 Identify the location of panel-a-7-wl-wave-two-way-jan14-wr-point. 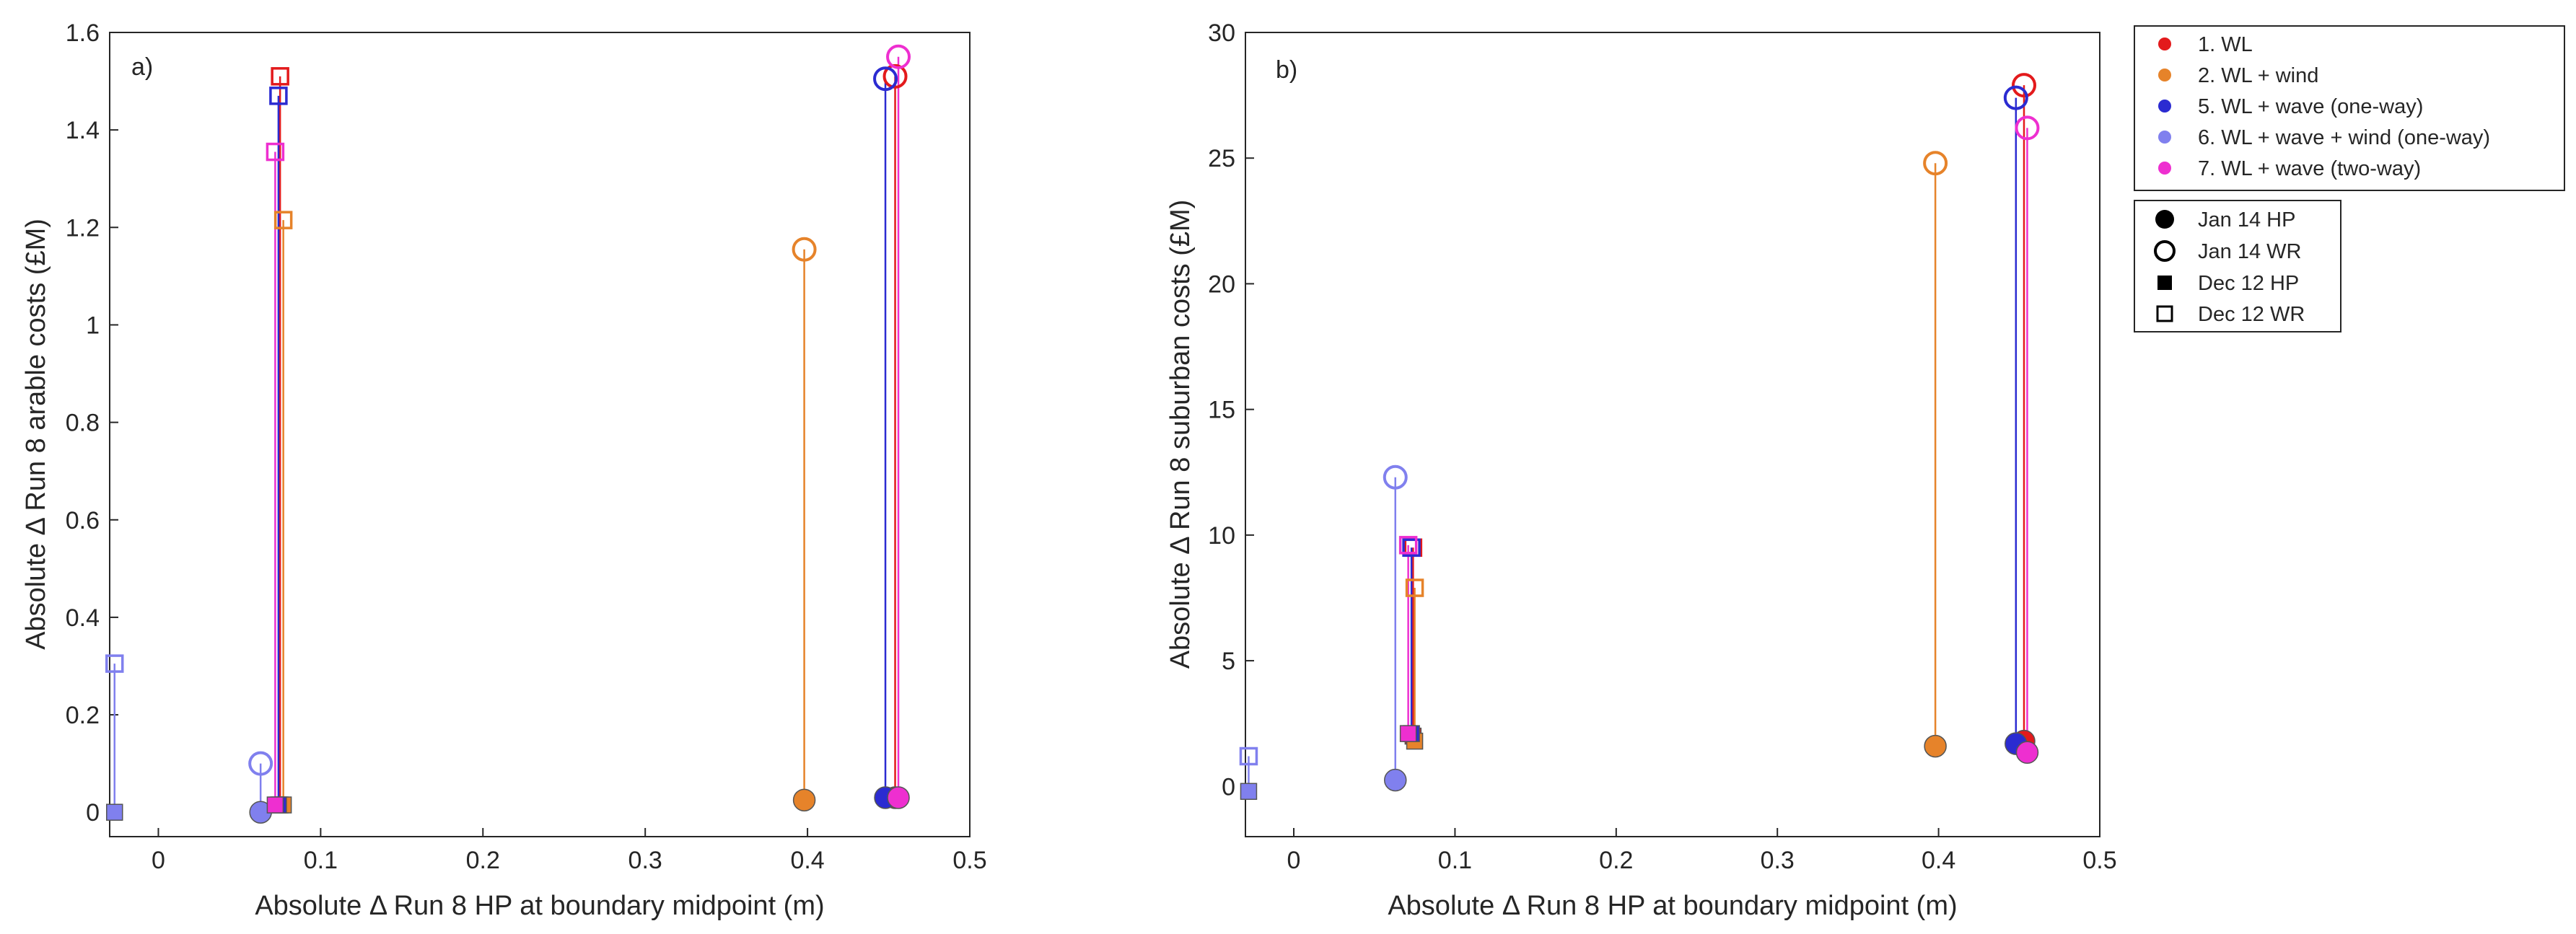
(899, 56).